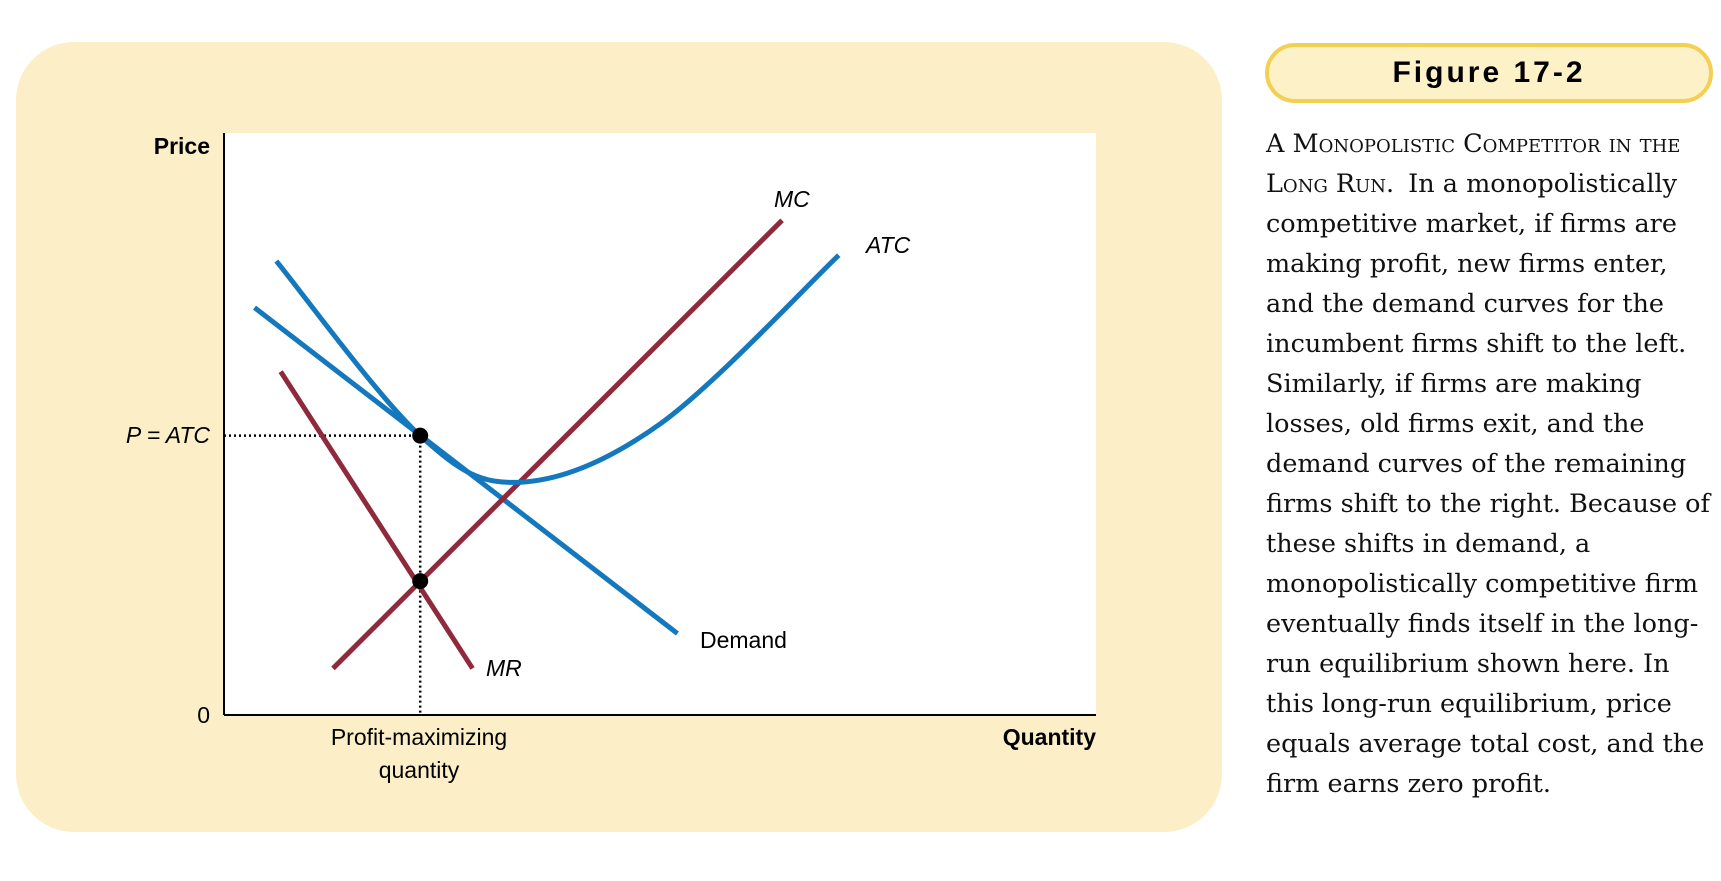  I want to click on figure-label-badge: Figure 17-2, so click(1489, 73).